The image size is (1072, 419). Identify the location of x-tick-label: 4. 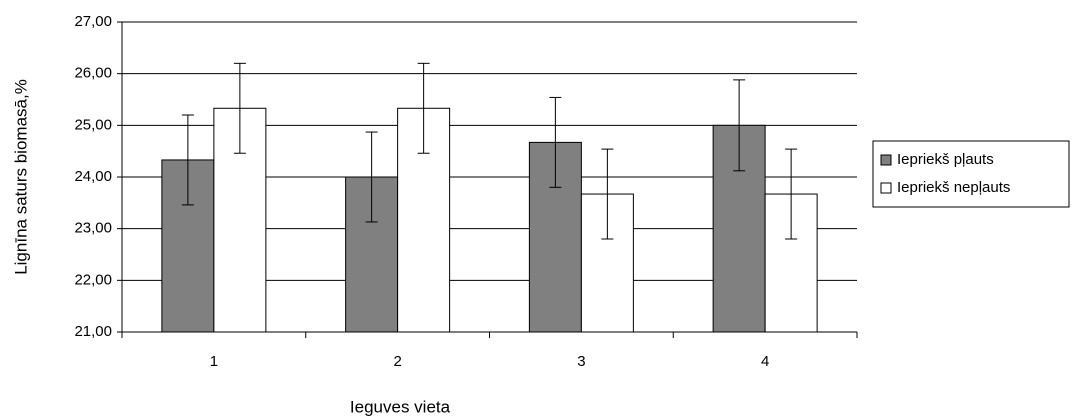
(765, 361).